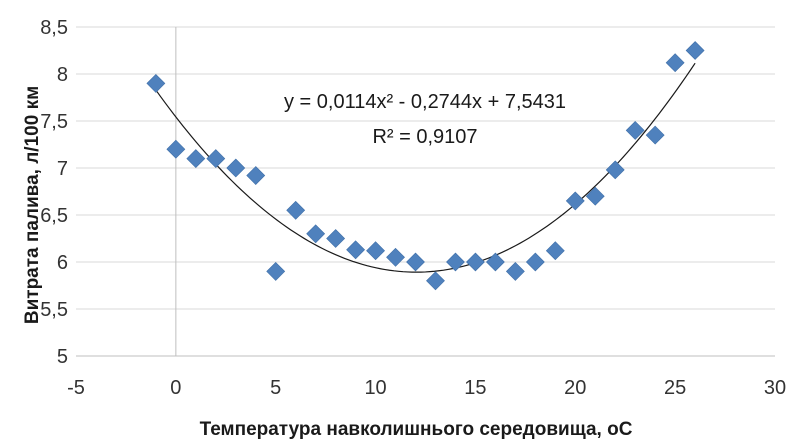 This screenshot has width=793, height=446. Describe the element at coordinates (32, 205) in the screenshot. I see `y-axis-title: Витрата палива, л/100 км` at that location.